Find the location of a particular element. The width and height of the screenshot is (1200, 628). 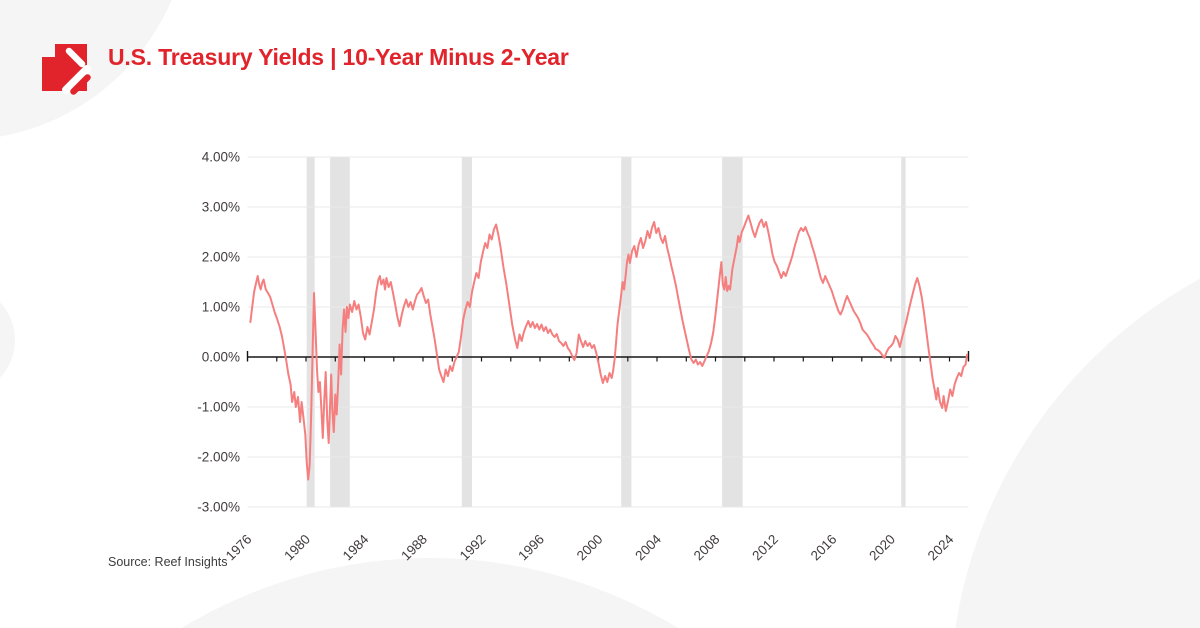

x-axis-label: 2008 is located at coordinates (707, 548).